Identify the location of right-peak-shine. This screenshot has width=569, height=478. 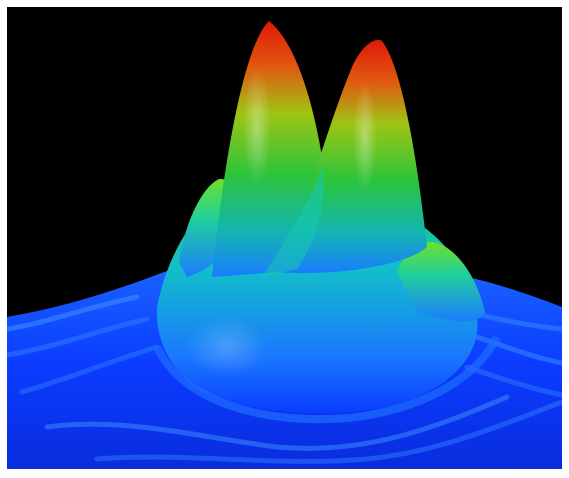
(365, 137).